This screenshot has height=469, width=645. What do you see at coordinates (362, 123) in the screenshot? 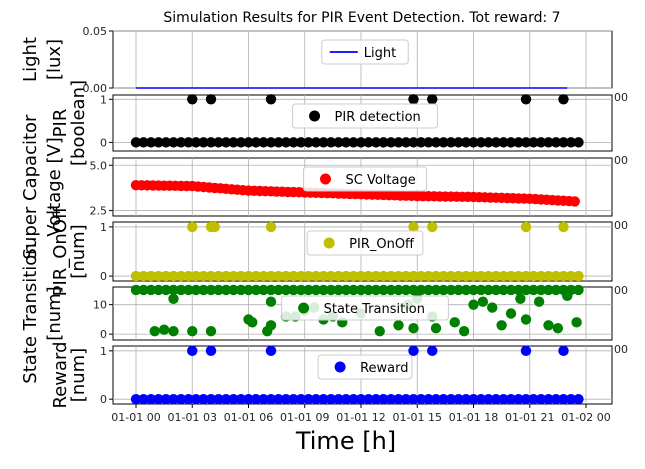
I see `panel-frame` at bounding box center [362, 123].